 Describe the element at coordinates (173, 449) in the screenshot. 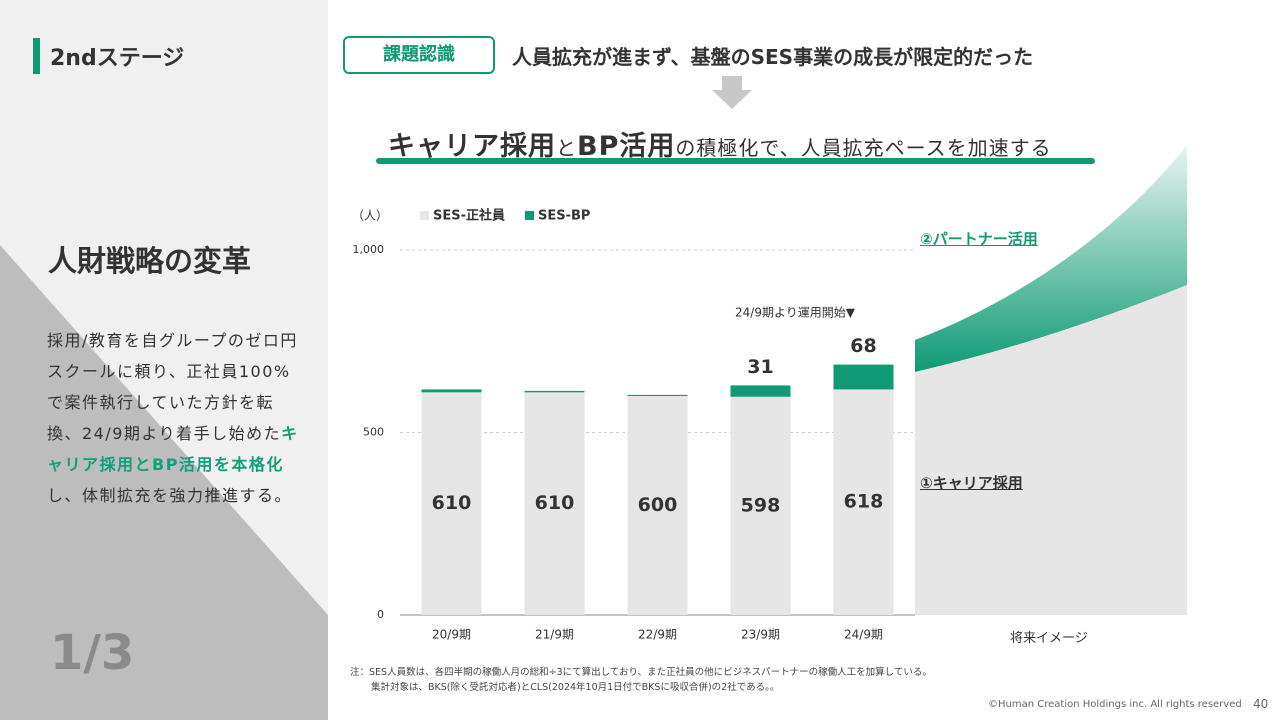

I see `highlight: キャリア採用とBP活用を本格化` at that location.